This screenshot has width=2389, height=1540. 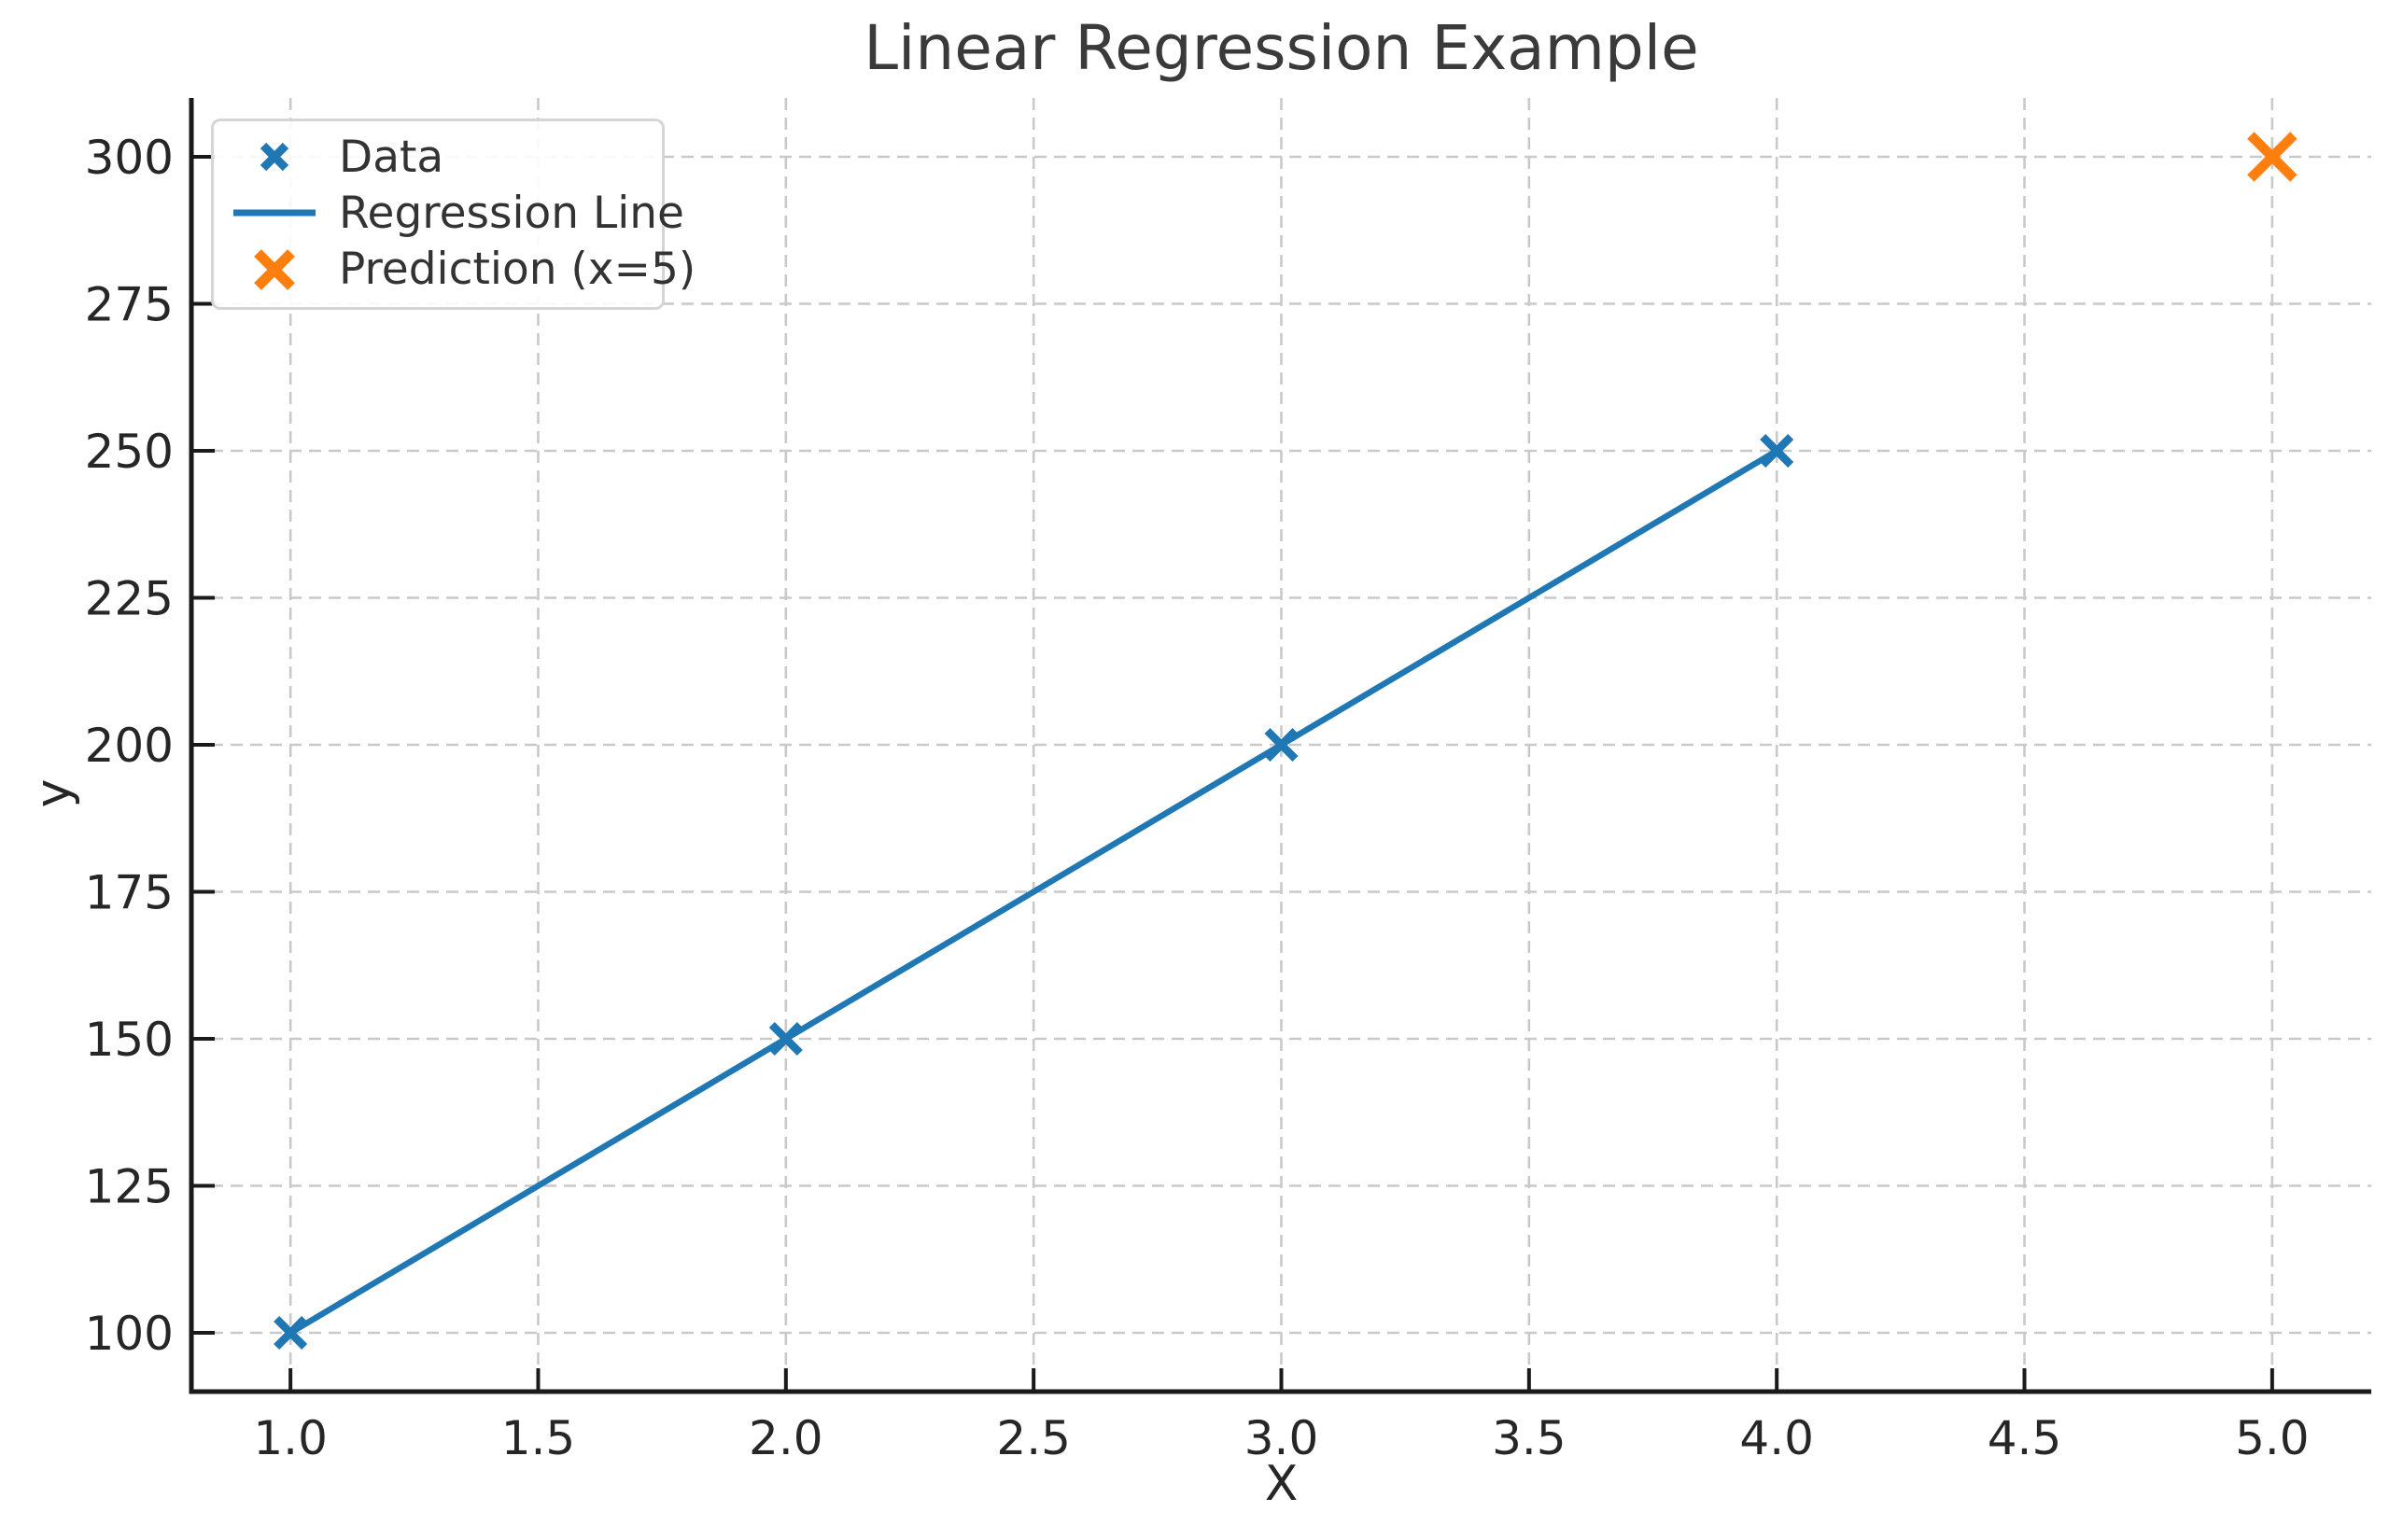 I want to click on y-tick-label: 200, so click(x=129, y=746).